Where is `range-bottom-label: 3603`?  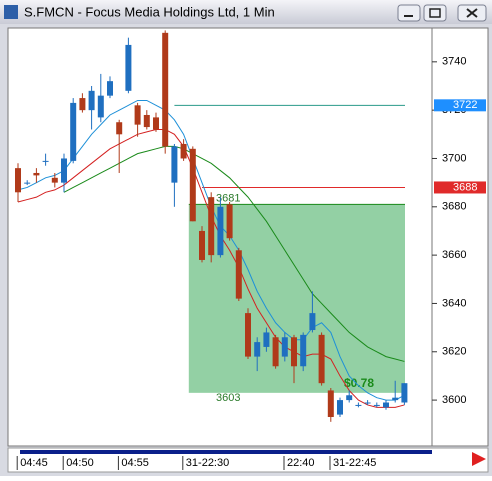 range-bottom-label: 3603 is located at coordinates (228, 398).